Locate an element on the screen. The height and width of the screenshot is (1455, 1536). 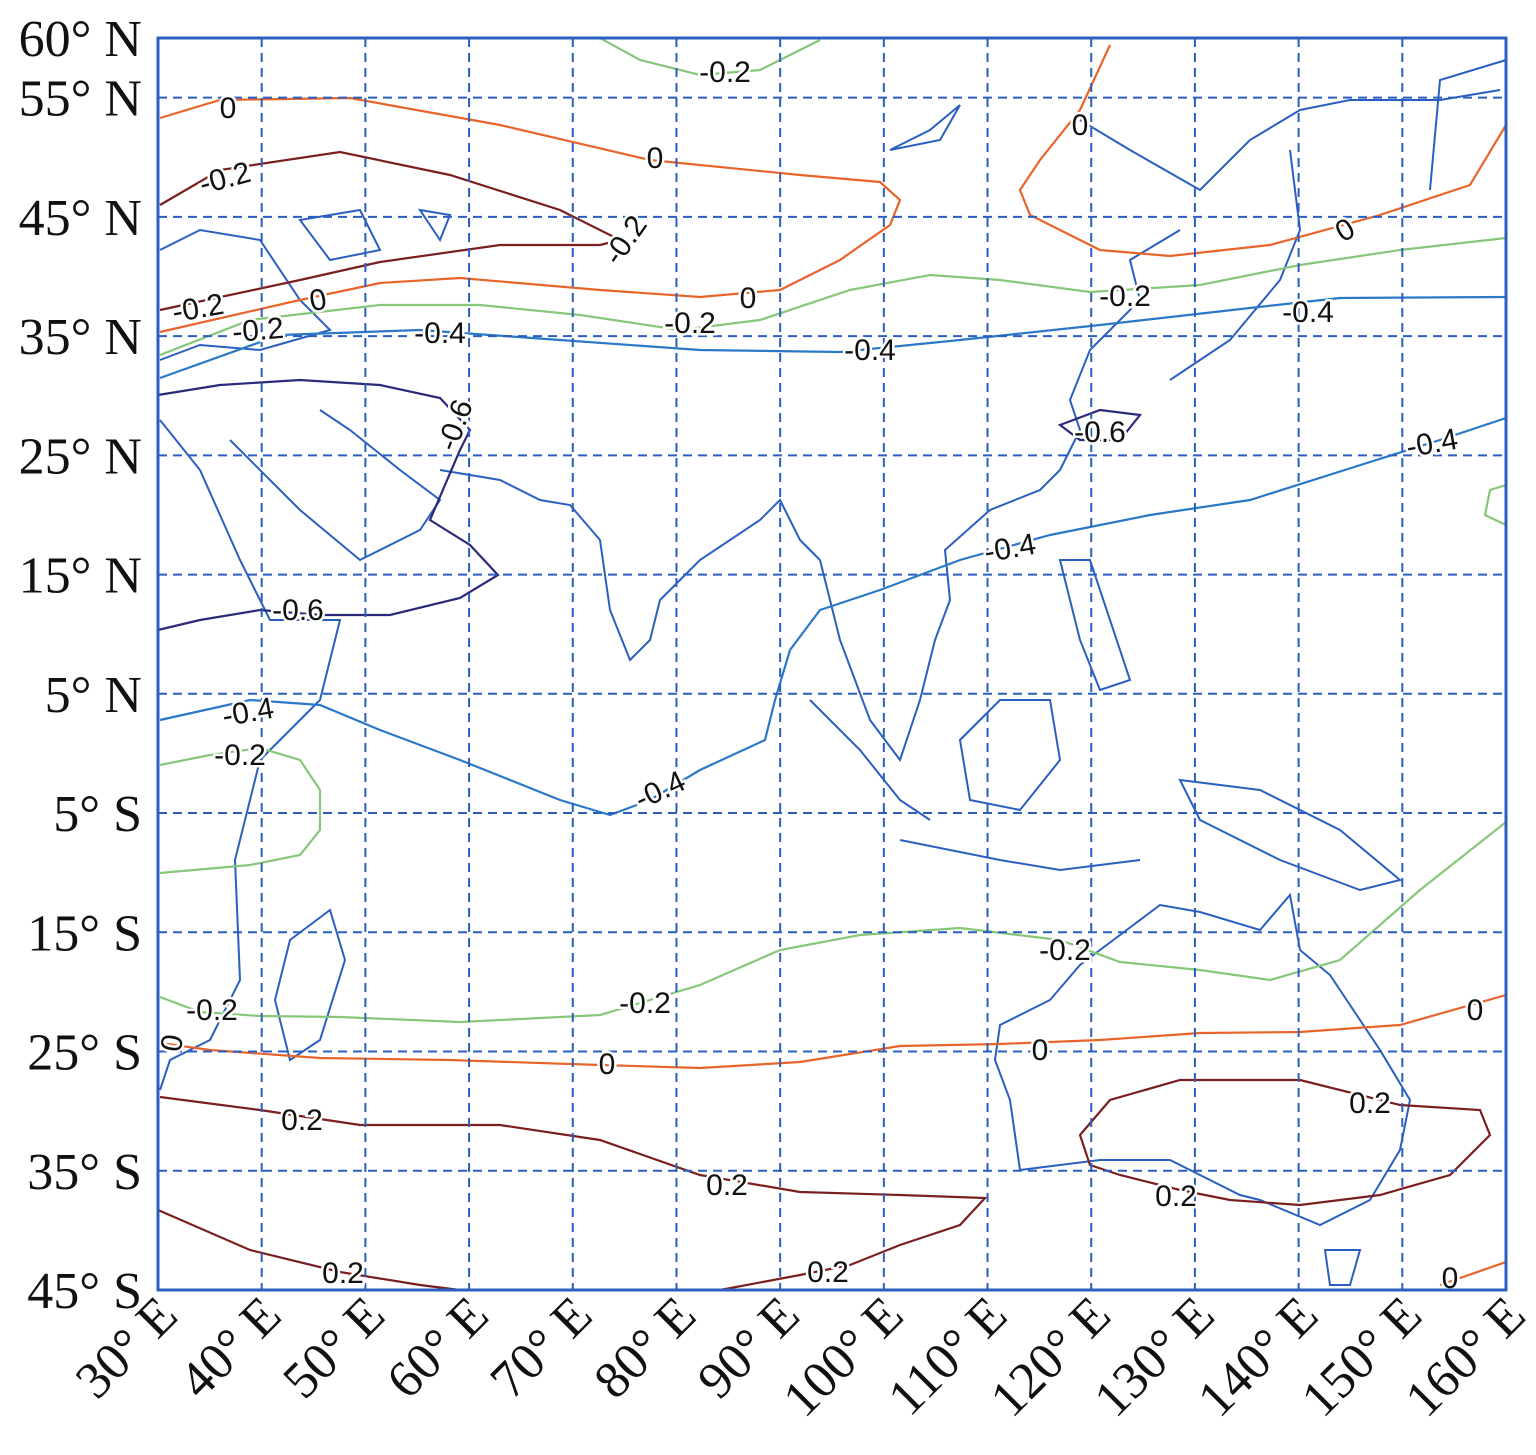
y-tick-label: 35° N is located at coordinates (80, 337).